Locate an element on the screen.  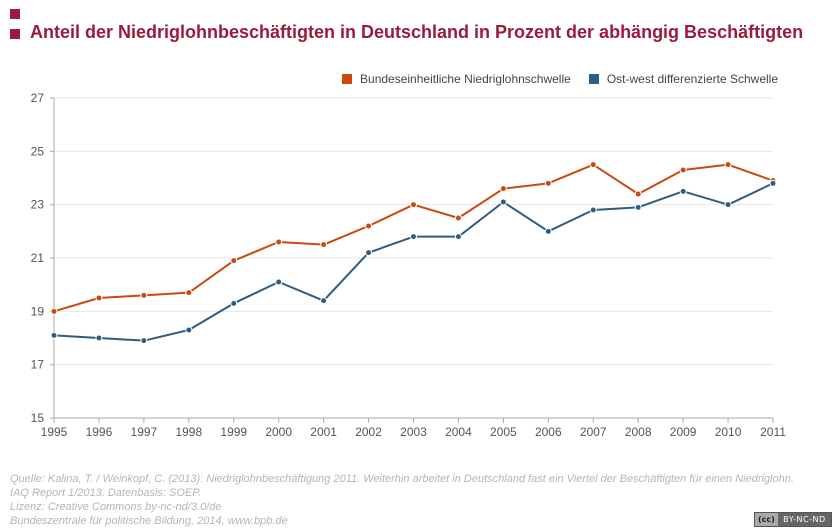
x-tick-label: 1997 is located at coordinates (144, 432).